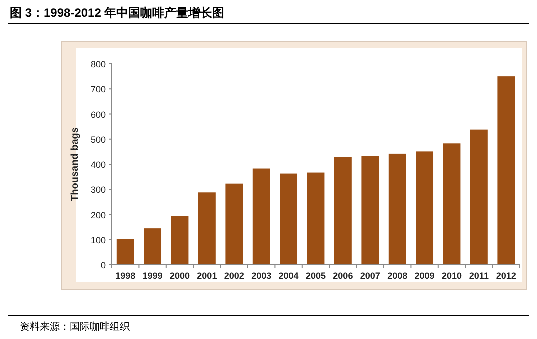 The height and width of the screenshot is (339, 537). Describe the element at coordinates (180, 276) in the screenshot. I see `x-tick-label: 2000` at that location.